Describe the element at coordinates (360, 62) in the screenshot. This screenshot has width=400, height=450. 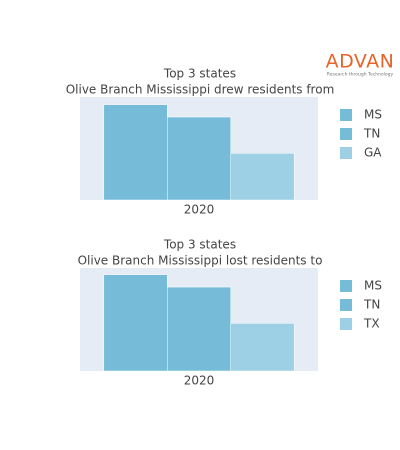
I see `logo-name: ADVAN` at that location.